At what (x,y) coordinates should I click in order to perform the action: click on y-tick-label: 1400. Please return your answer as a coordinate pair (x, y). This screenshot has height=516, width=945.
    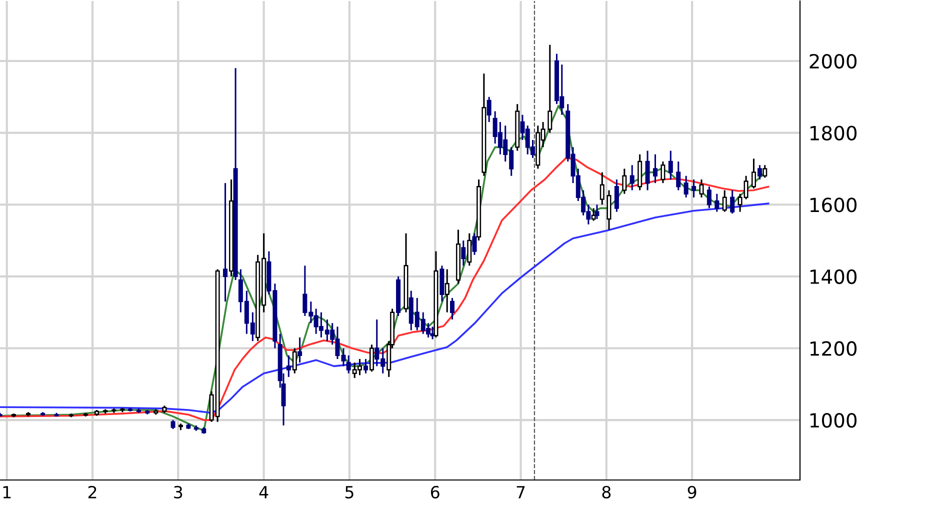
    Looking at the image, I should click on (833, 276).